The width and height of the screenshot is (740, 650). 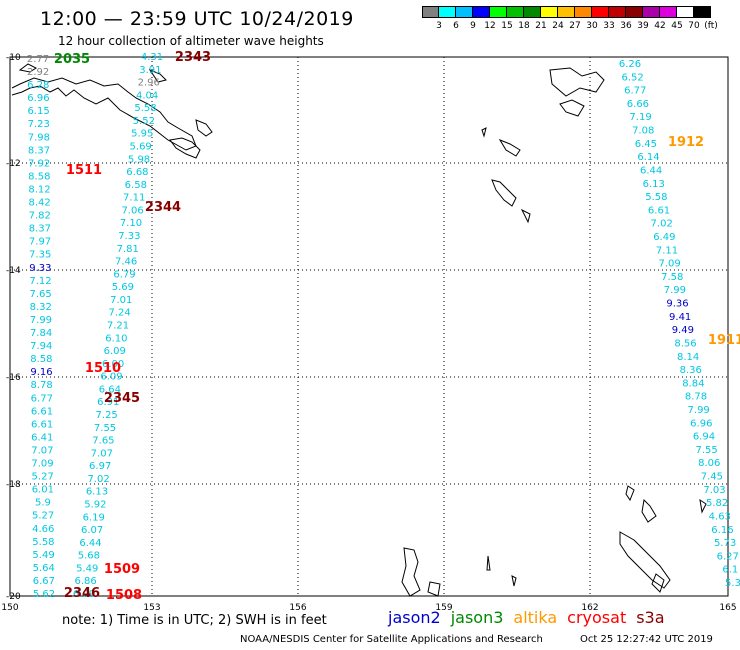 I want to click on legend-label: 33, so click(x=609, y=26).